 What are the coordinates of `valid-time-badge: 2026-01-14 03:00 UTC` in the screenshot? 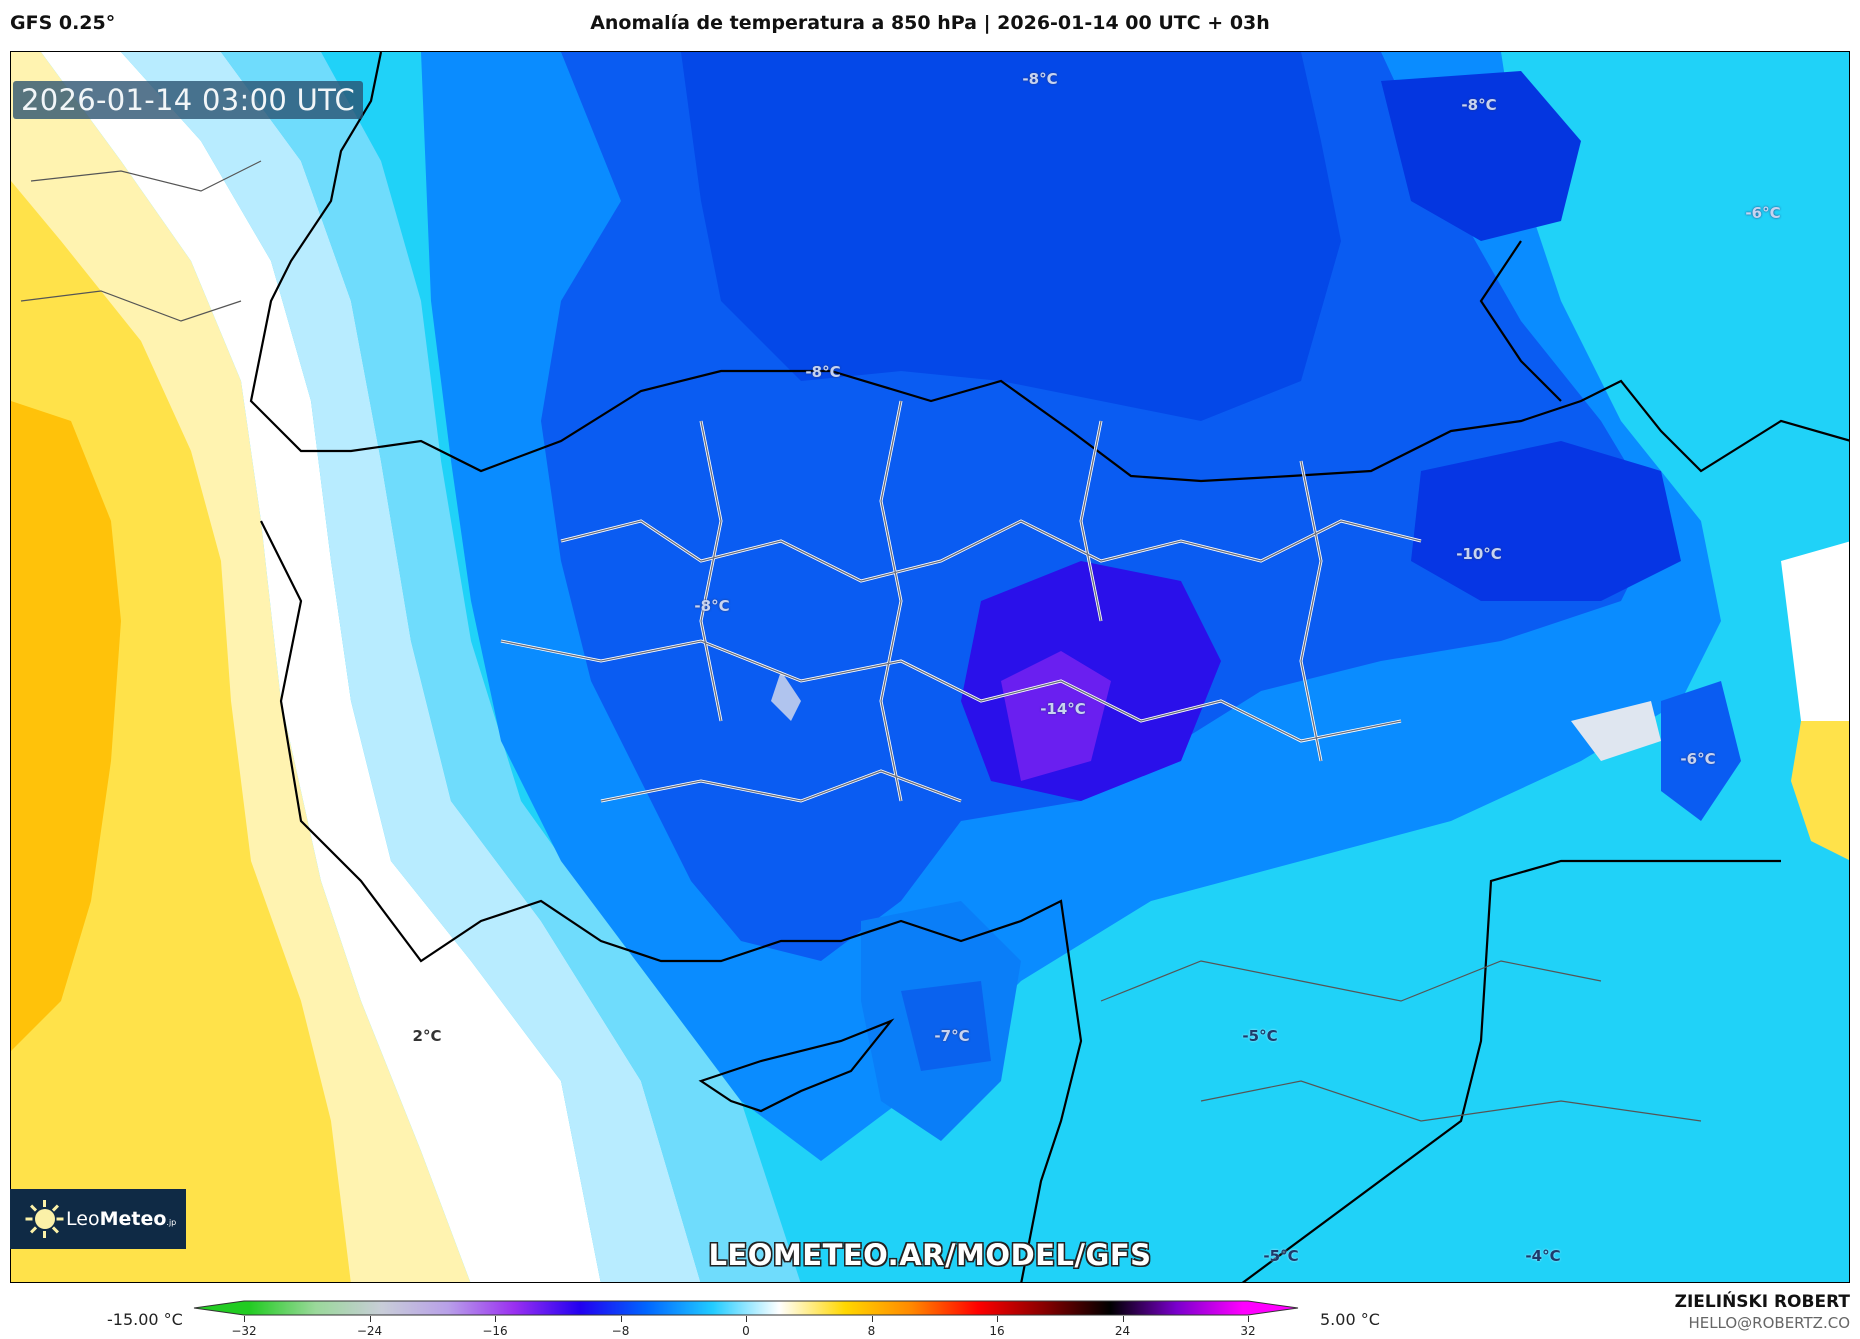 It's located at (188, 100).